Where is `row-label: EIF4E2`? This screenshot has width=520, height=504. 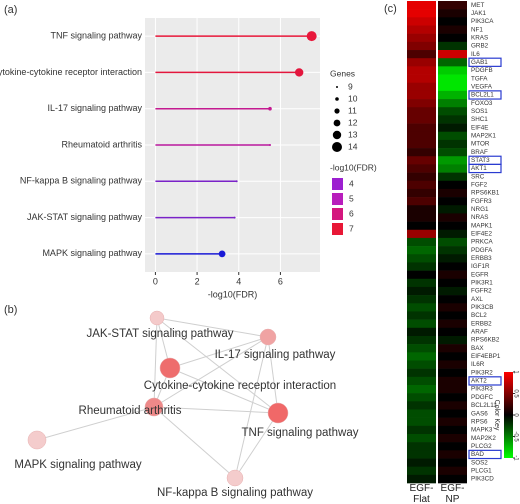 row-label: EIF4E2 is located at coordinates (481, 234).